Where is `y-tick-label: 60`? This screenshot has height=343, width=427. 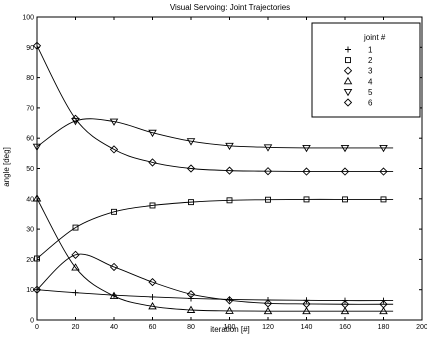 y-tick-label: 60 is located at coordinates (30, 139).